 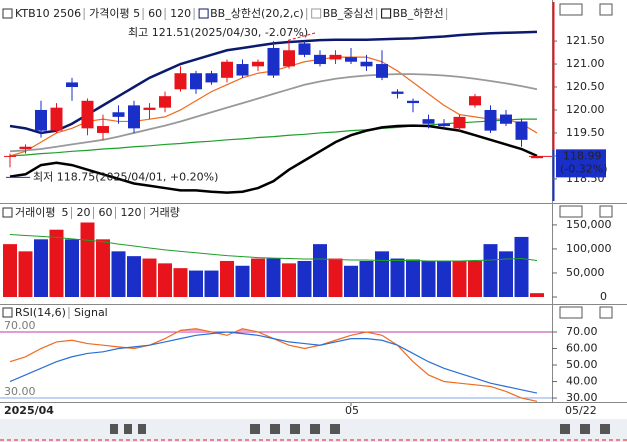 I want to click on date-label: 05/22, so click(x=581, y=410).